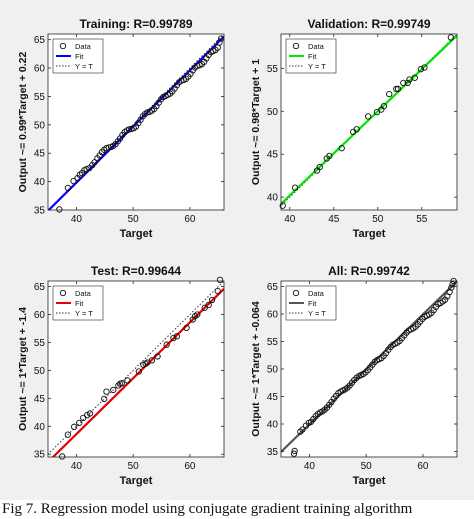 This screenshot has height=519, width=474. I want to click on identity-line, so click(136, 122).